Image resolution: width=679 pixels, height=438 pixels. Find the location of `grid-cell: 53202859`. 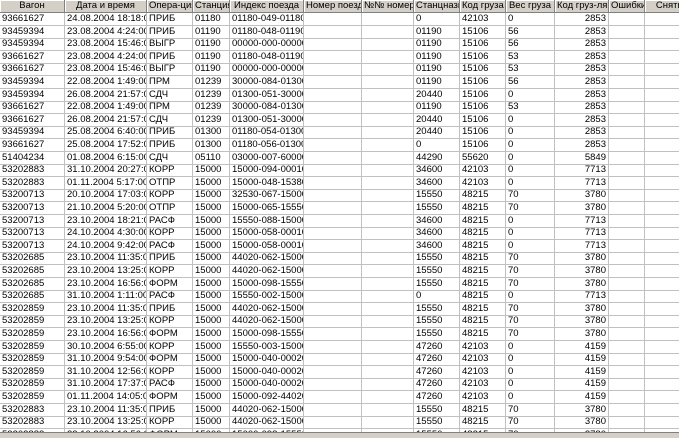

grid-cell: 53202859 is located at coordinates (32, 322).